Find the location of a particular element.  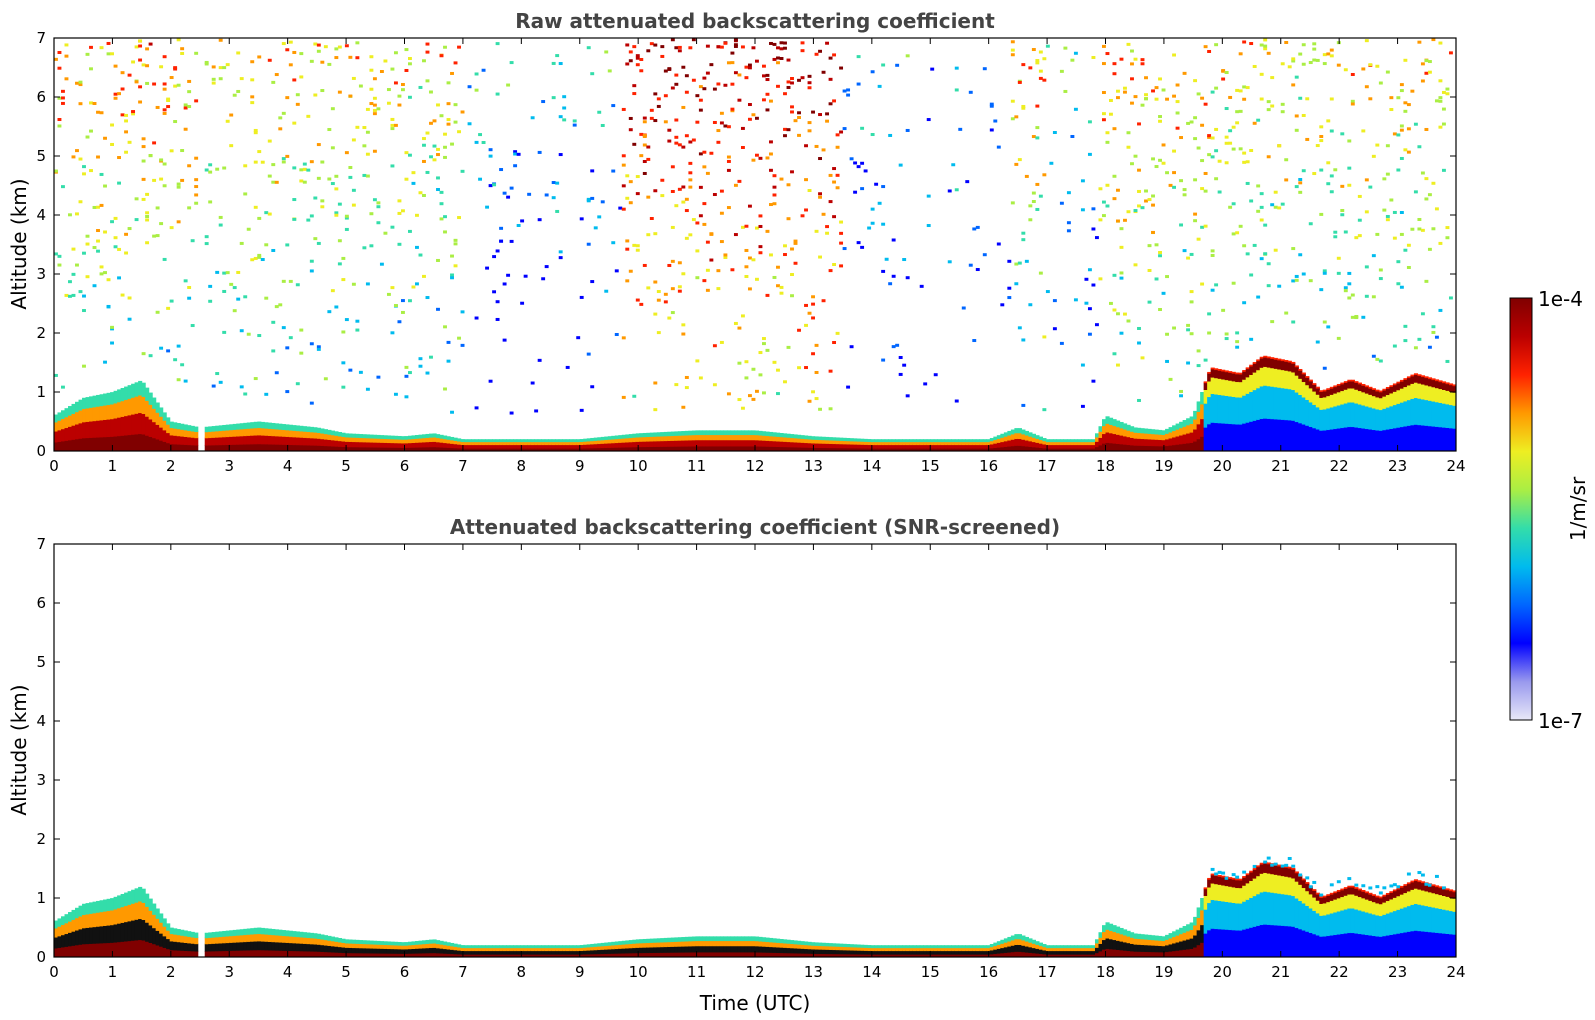

y-tick-label: 0 is located at coordinates (41, 451).